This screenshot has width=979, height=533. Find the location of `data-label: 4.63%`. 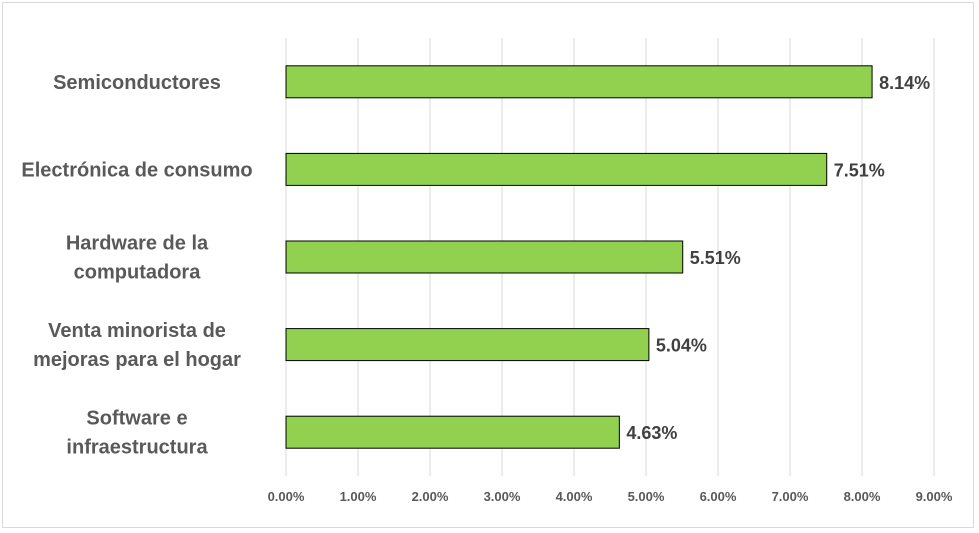

data-label: 4.63% is located at coordinates (651, 433).